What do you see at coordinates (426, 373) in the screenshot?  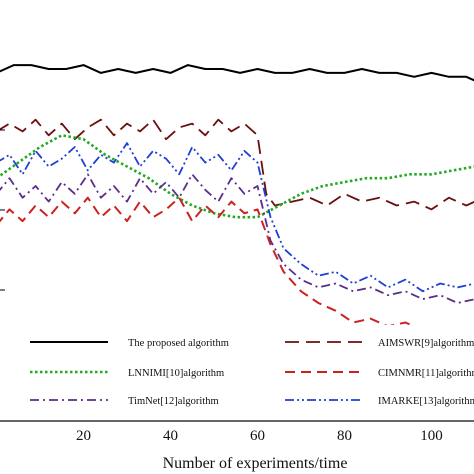 I see `legend-label-4: CIMNMR[11]algorithm` at bounding box center [426, 373].